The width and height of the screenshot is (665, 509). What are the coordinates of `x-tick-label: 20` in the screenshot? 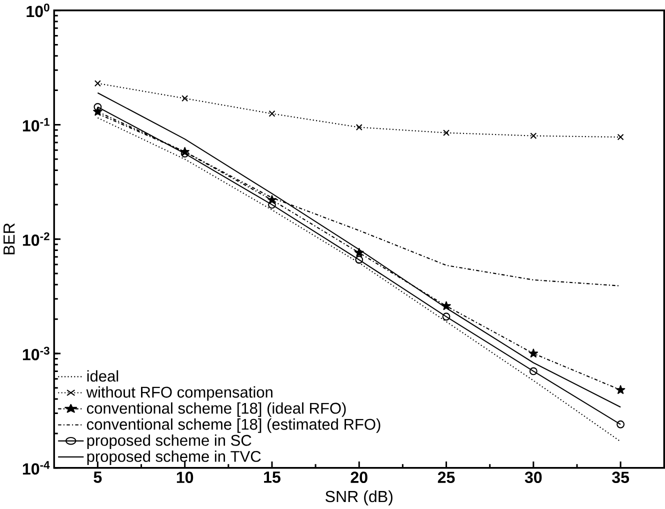 It's located at (359, 478).